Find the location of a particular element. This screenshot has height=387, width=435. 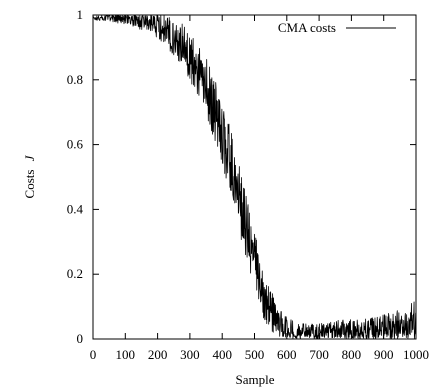

x-tick-label: 500 is located at coordinates (255, 354).